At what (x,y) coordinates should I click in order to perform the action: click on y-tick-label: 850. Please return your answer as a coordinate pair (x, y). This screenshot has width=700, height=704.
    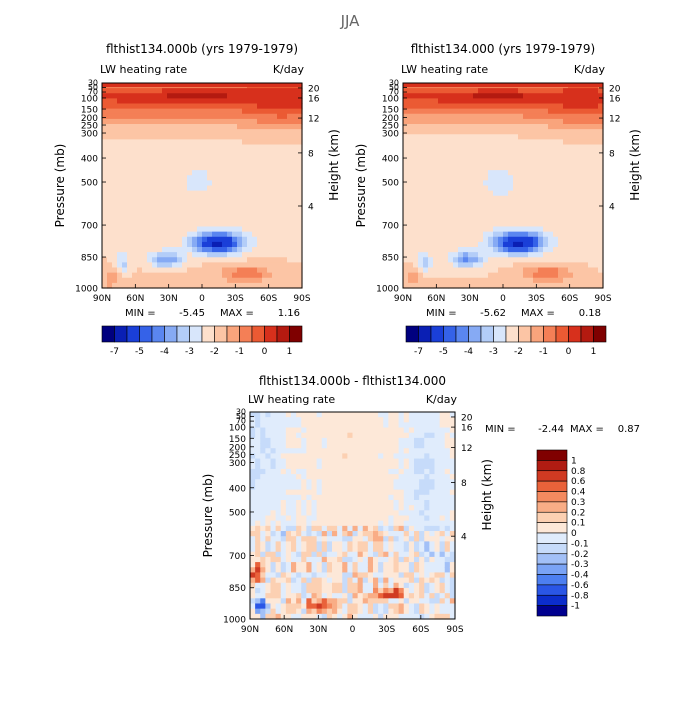
    Looking at the image, I should click on (89, 259).